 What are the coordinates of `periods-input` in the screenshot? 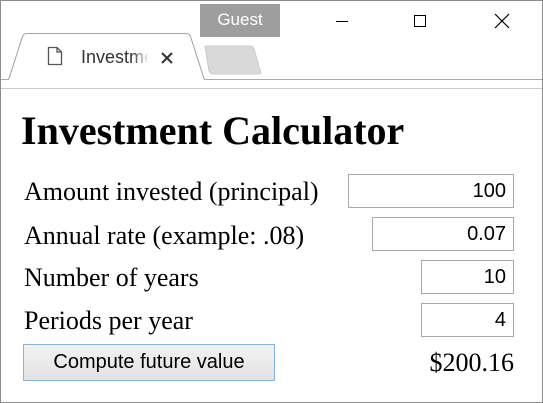 It's located at (467, 320).